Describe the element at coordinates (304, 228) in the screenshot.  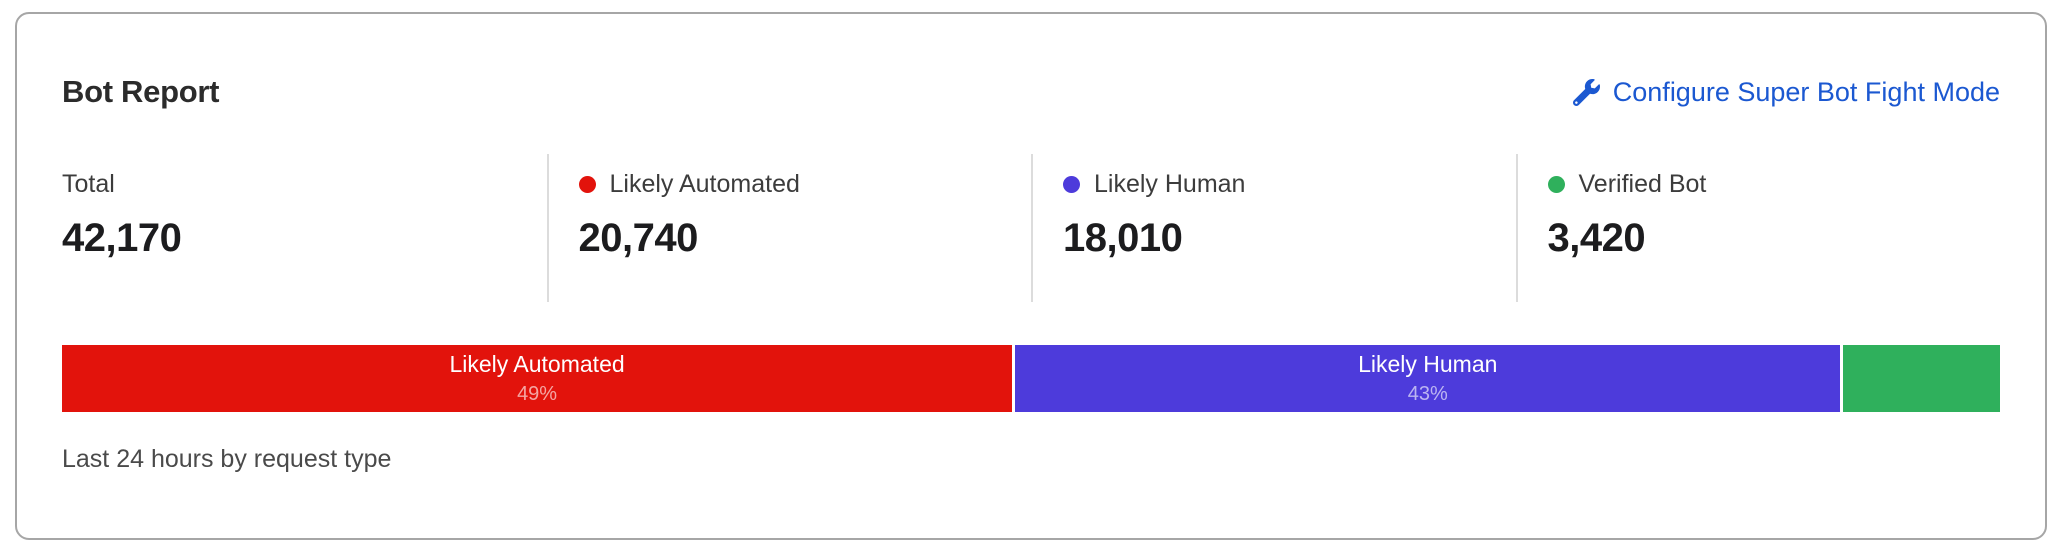
I see `stat-total: Total 42,170` at that location.